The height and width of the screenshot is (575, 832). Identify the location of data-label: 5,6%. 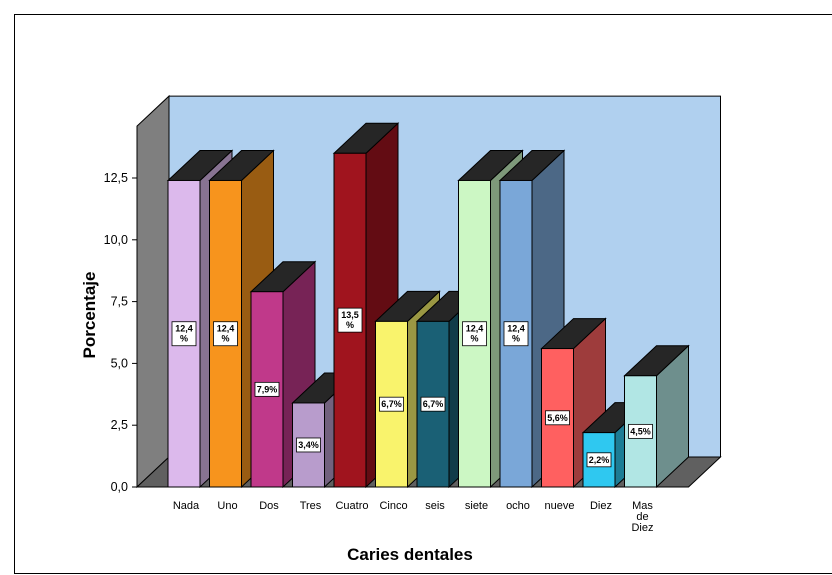
(557, 418).